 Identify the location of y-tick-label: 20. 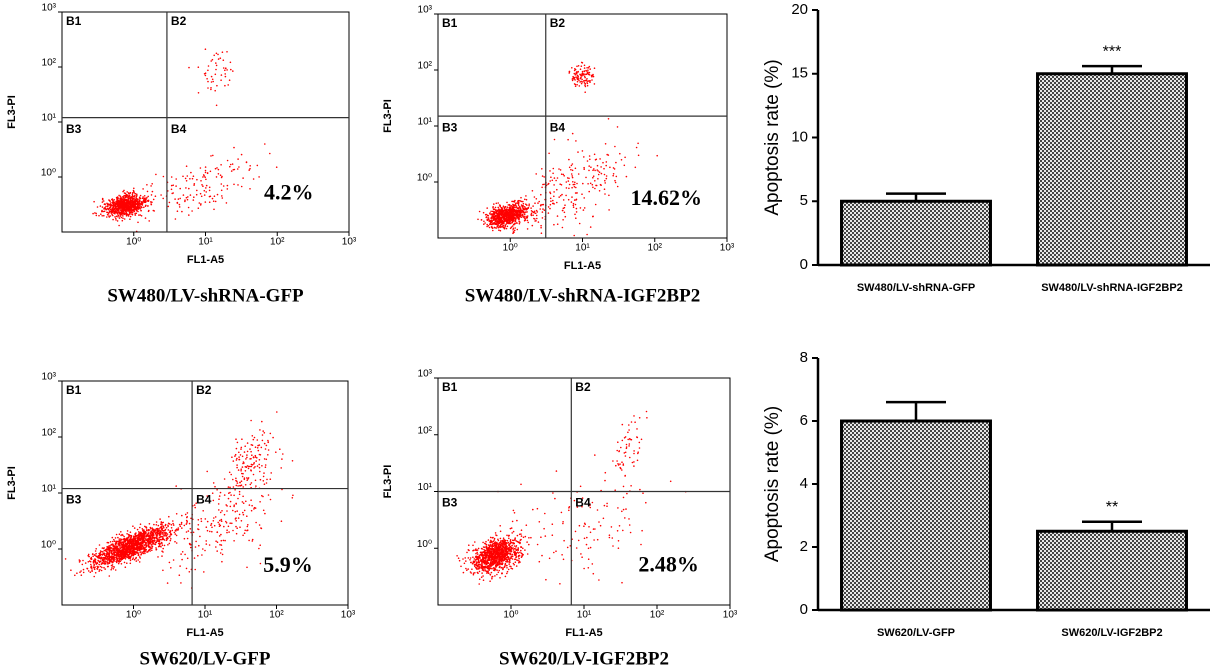
(799, 9).